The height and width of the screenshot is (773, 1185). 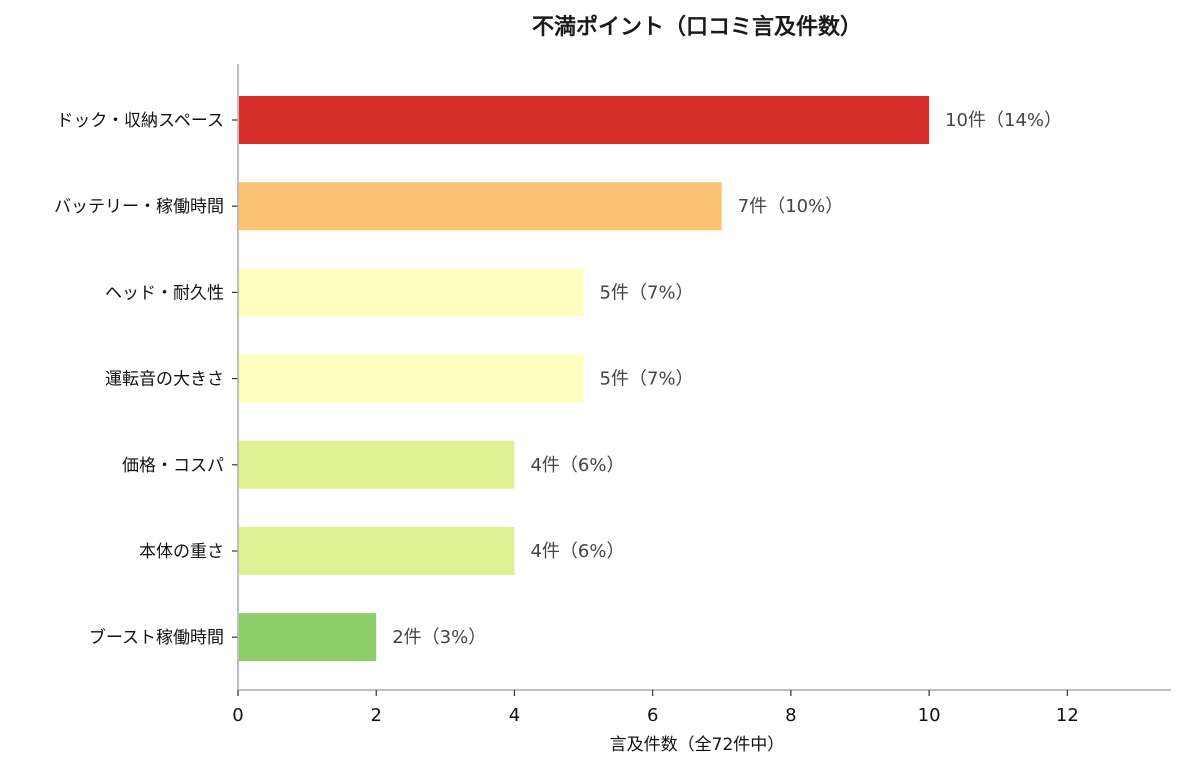 What do you see at coordinates (697, 745) in the screenshot?
I see `x-axis-title: 言及件数（全72件中）` at bounding box center [697, 745].